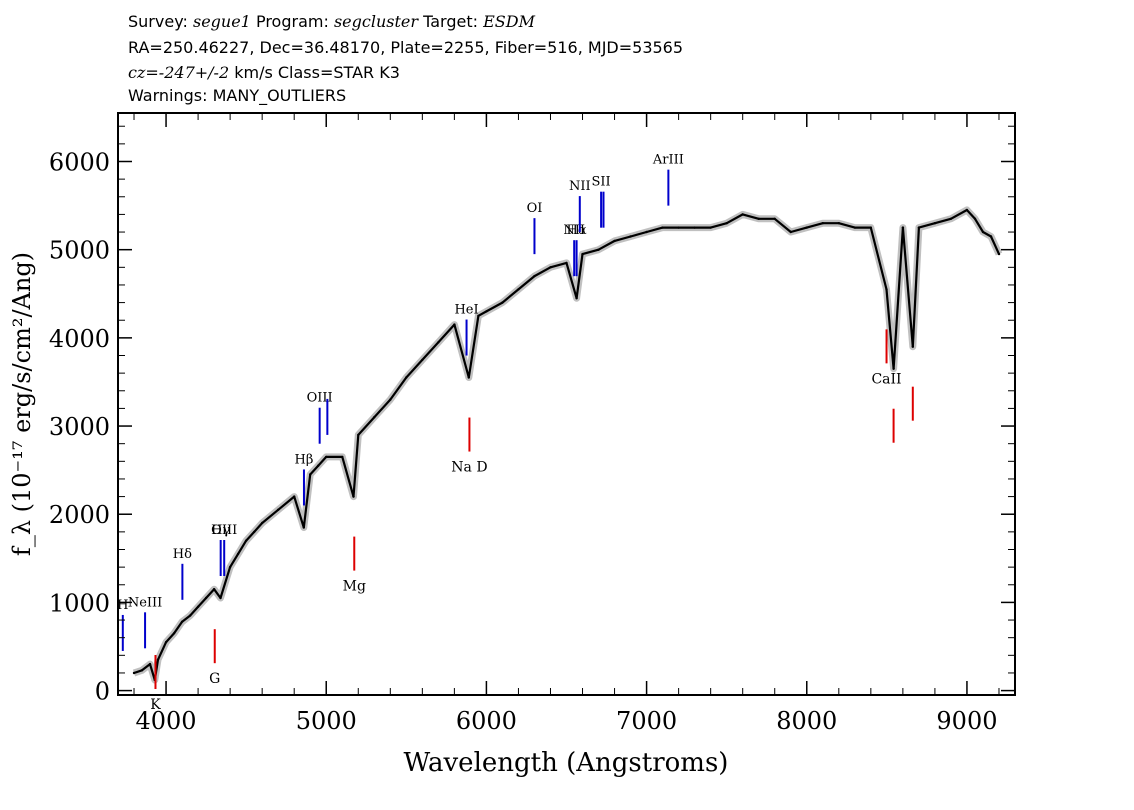 The height and width of the screenshot is (810, 1134). I want to click on y-tick-label: 6000, so click(79, 163).